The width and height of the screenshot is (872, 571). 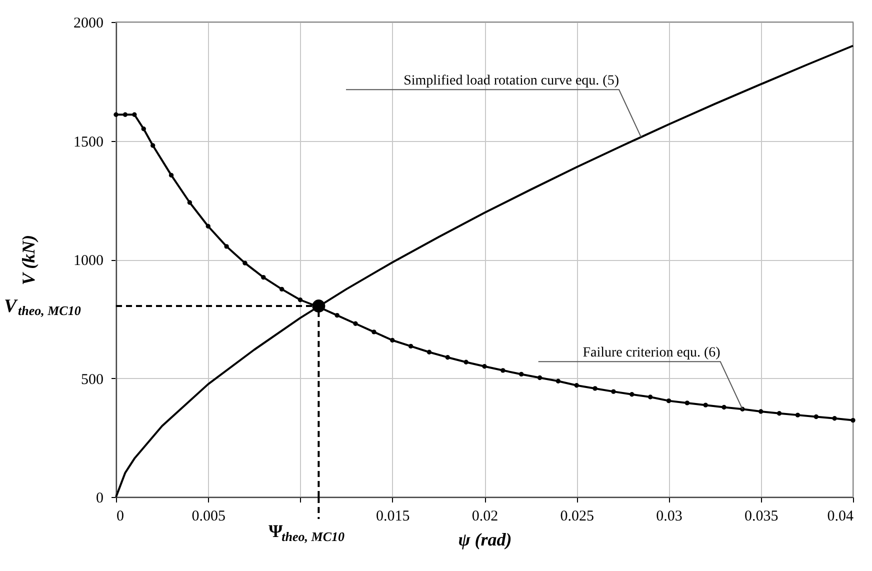 What do you see at coordinates (840, 516) in the screenshot?
I see `x-tick-label: 0.04` at bounding box center [840, 516].